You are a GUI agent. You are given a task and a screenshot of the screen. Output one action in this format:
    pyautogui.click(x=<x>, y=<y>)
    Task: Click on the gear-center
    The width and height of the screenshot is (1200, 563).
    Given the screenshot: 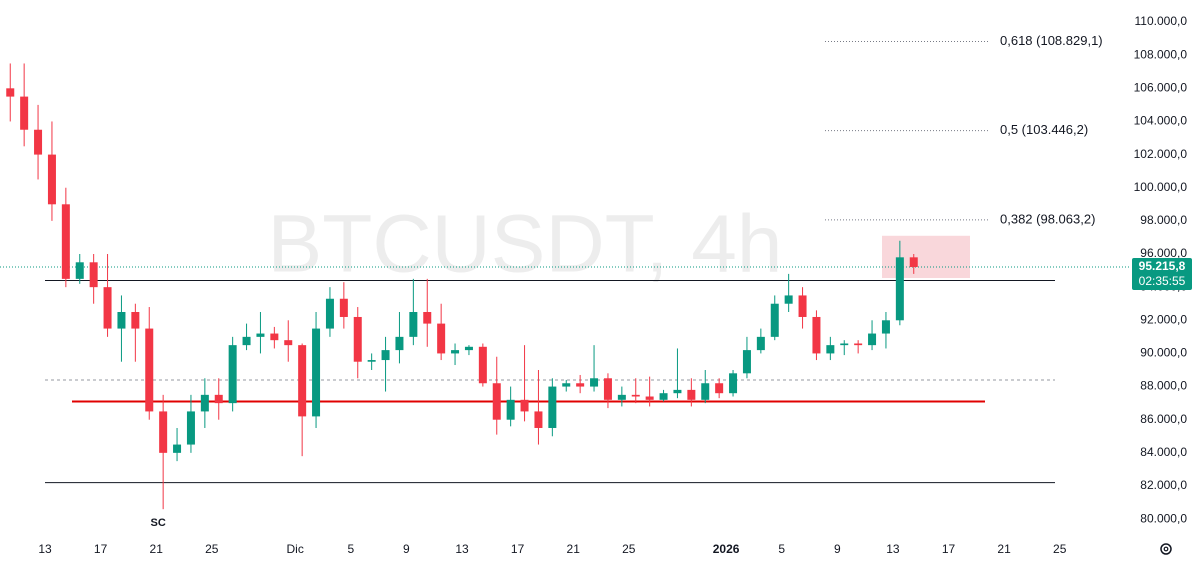 What is the action you would take?
    pyautogui.click(x=1166, y=549)
    